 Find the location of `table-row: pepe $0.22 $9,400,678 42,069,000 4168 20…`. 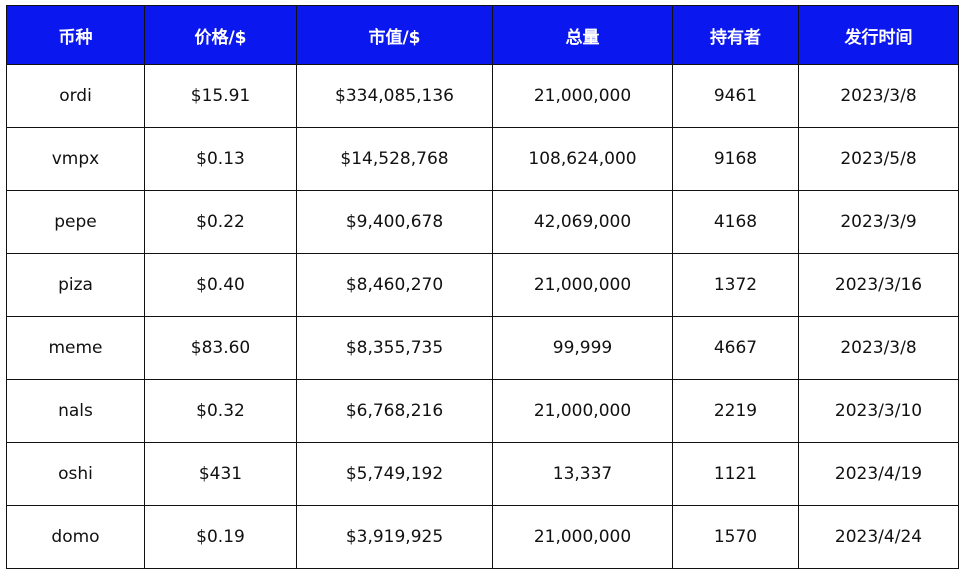

table-row: pepe $0.22 $9,400,678 42,069,000 4168 20… is located at coordinates (482, 222).